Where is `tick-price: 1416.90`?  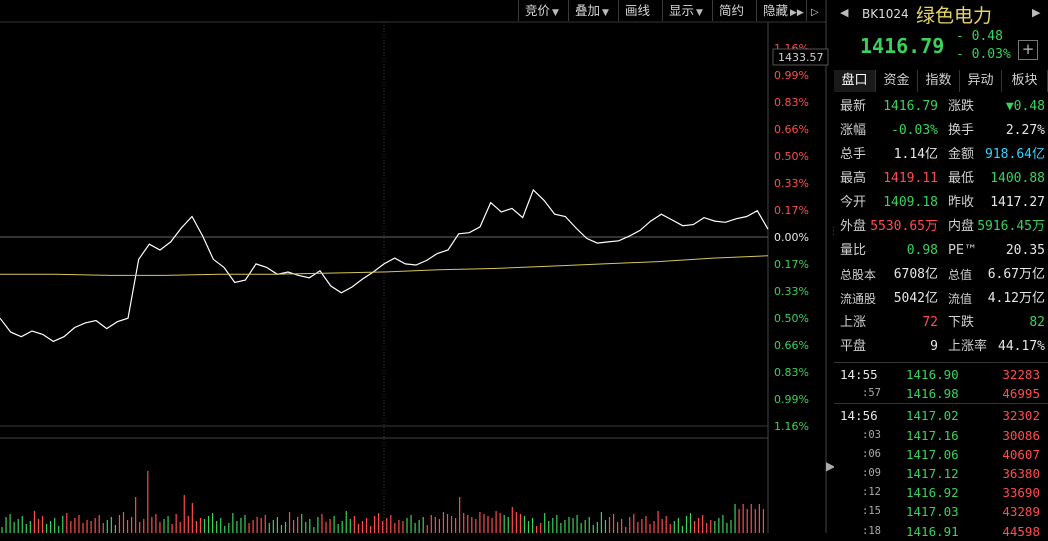 tick-price: 1416.90 is located at coordinates (932, 374).